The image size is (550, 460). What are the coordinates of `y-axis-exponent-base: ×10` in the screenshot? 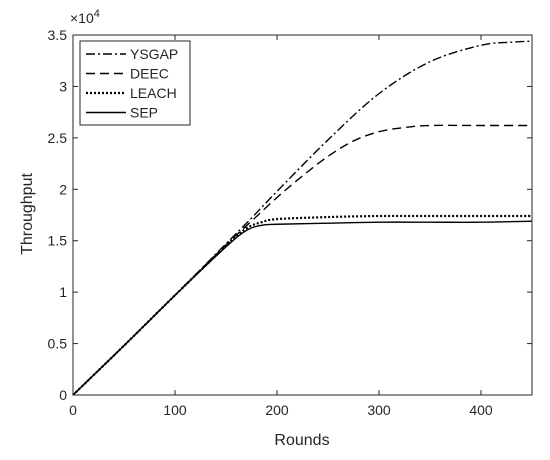 It's located at (82, 18).